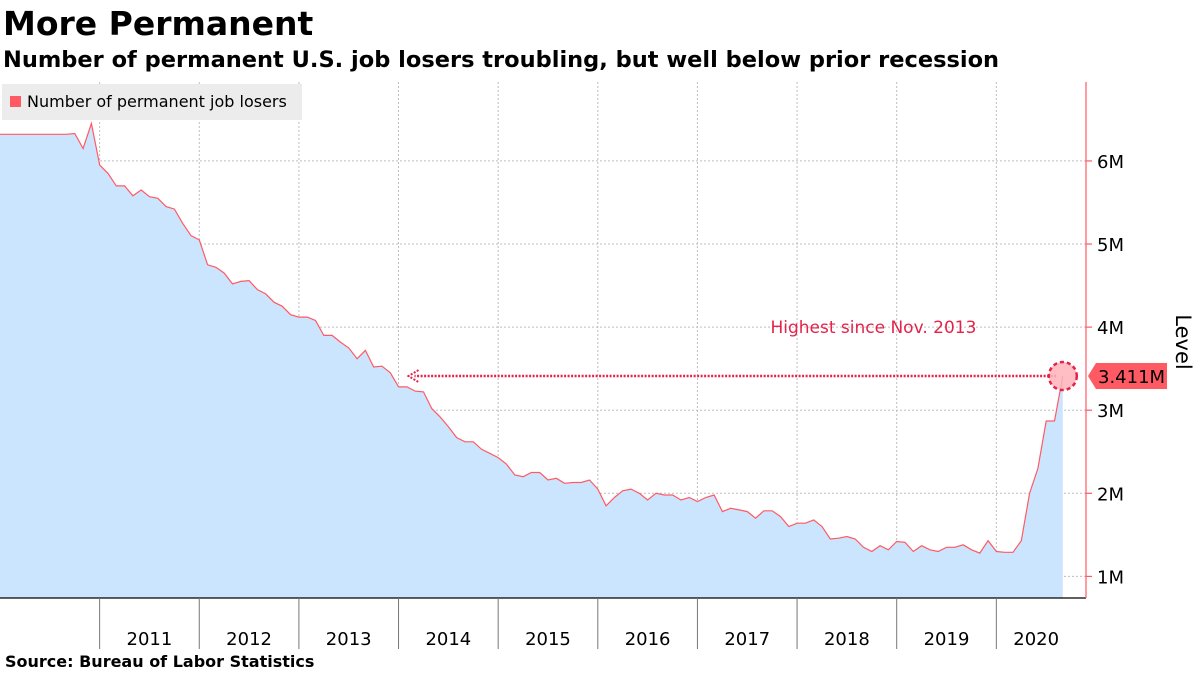  Describe the element at coordinates (448, 639) in the screenshot. I see `x-tick-label: 2014` at that location.